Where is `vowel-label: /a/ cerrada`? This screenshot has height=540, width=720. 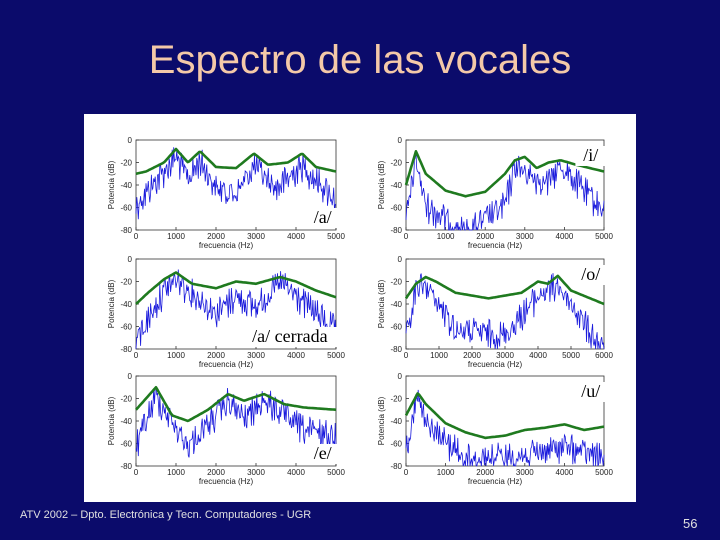 vowel-label: /a/ cerrada is located at coordinates (289, 336).